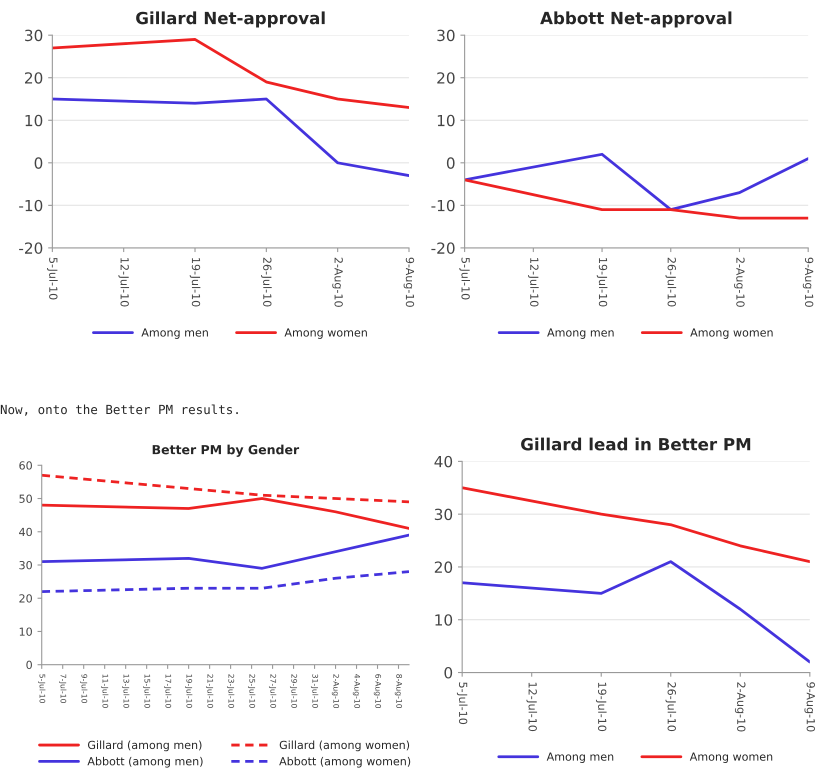 The image size is (818, 782). What do you see at coordinates (119, 410) in the screenshot?
I see `text: Now, onto the Better PM results.` at bounding box center [119, 410].